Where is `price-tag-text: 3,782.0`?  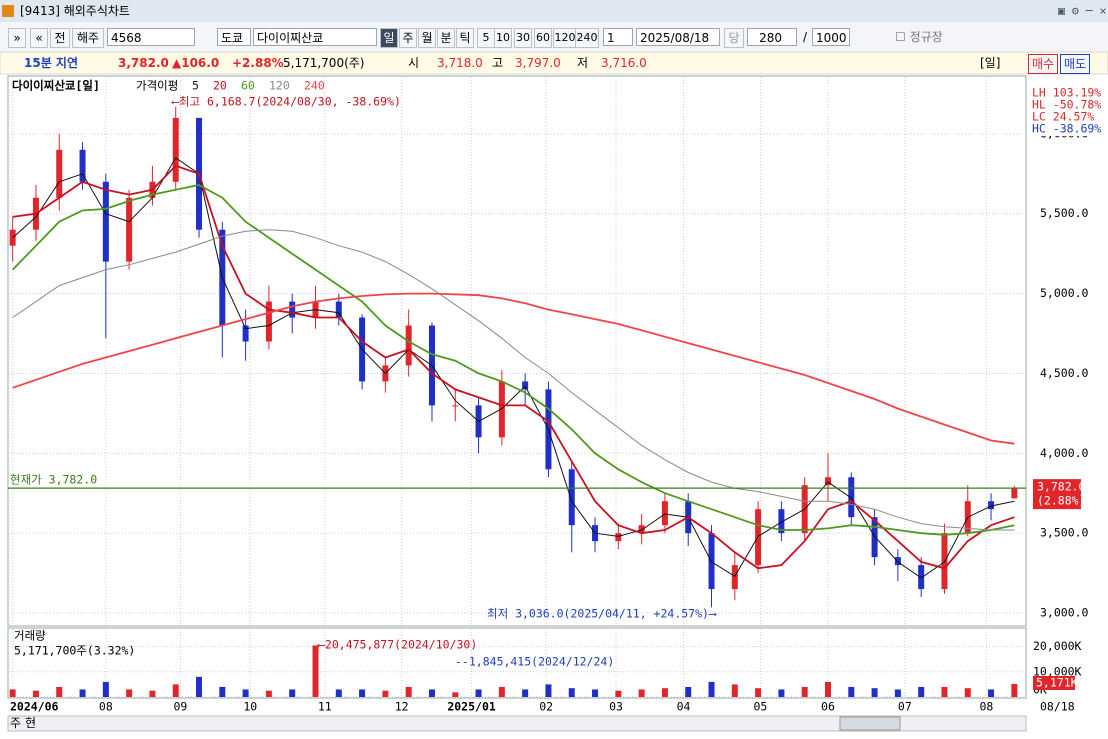 price-tag-text: 3,782.0 is located at coordinates (1061, 487).